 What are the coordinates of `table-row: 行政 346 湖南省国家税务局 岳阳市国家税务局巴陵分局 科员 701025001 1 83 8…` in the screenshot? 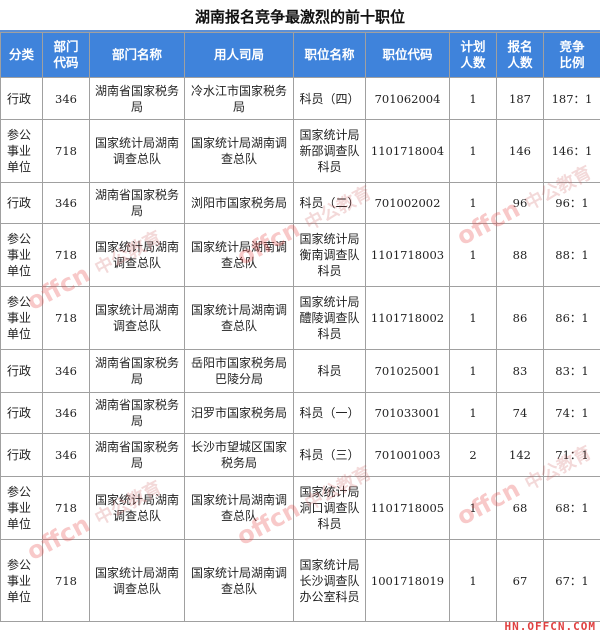 It's located at (300, 371).